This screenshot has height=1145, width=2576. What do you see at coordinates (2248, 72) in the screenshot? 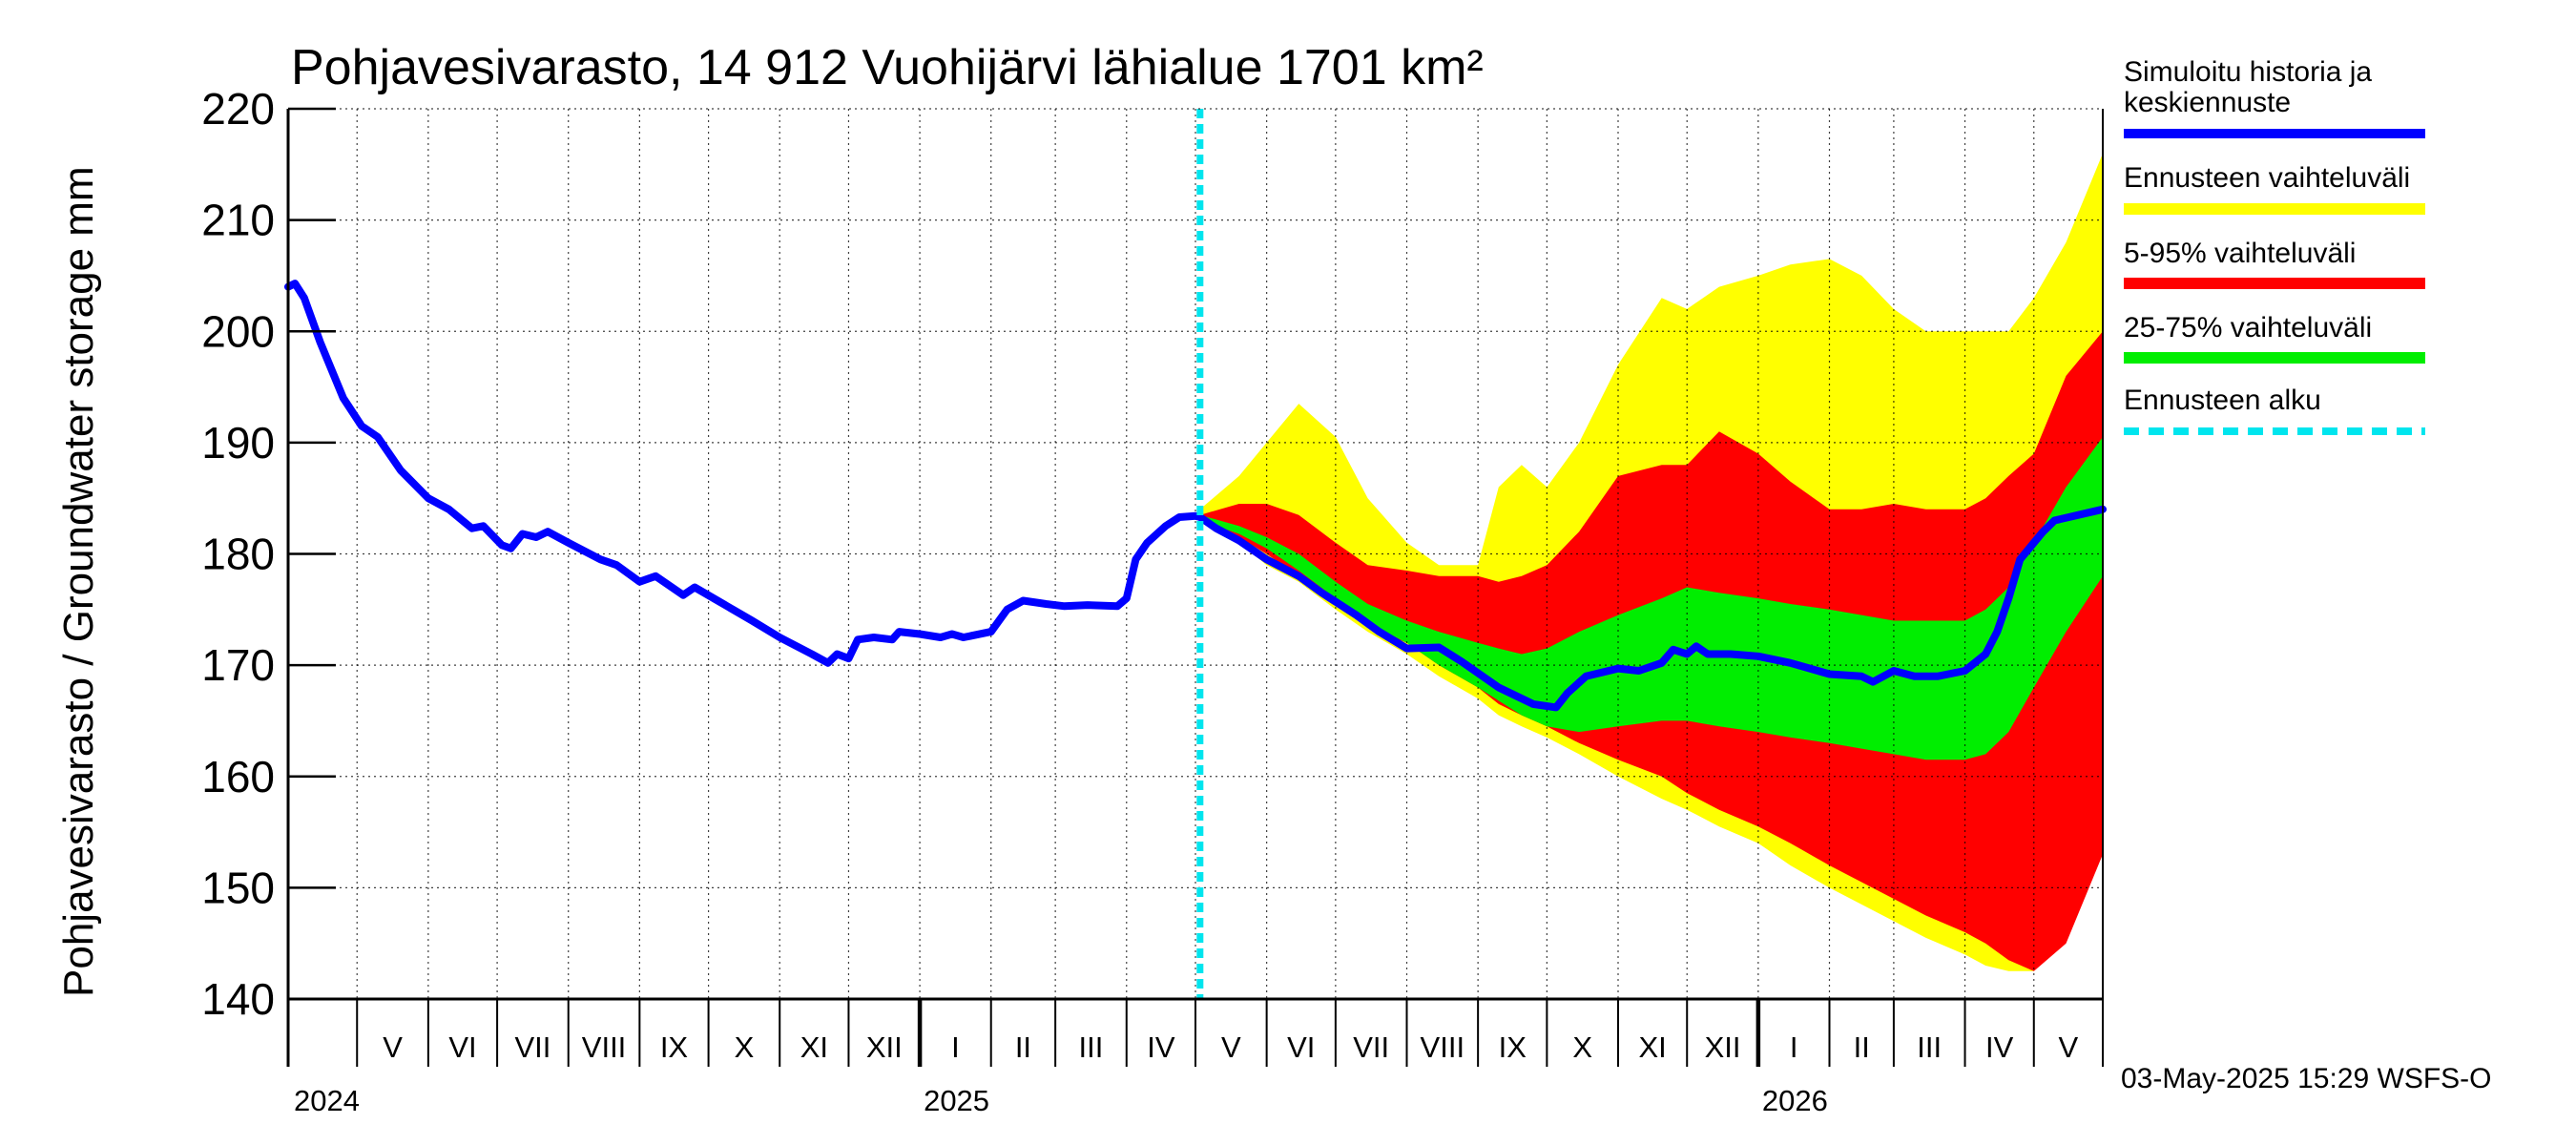
I see `legend-label-simulated-1: Simuloitu historia ja` at bounding box center [2248, 72].